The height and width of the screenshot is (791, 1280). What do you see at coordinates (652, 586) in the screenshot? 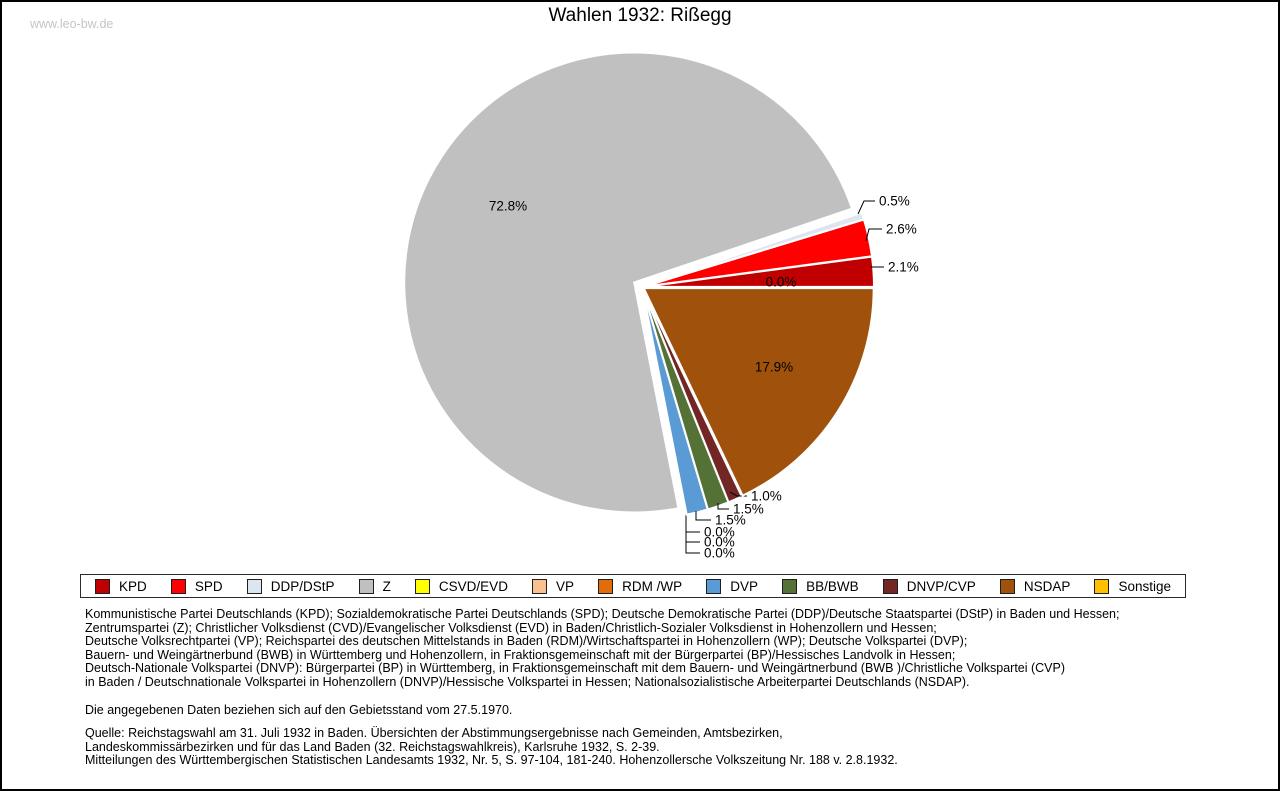
I see `legend-label: RDM /WP` at bounding box center [652, 586].